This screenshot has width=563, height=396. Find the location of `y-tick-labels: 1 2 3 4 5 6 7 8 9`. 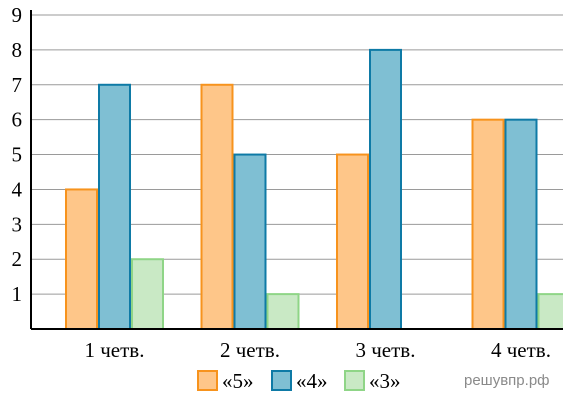

y-tick-labels: 1 2 3 4 5 6 7 8 9 is located at coordinates (17, 154).